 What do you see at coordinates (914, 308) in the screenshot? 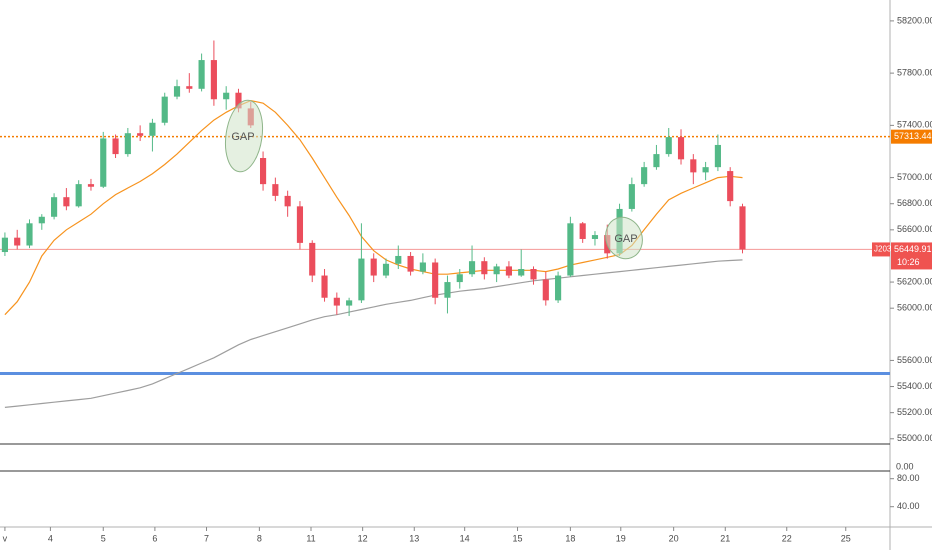
I see `y-tick-label: 56000.00` at bounding box center [914, 308].